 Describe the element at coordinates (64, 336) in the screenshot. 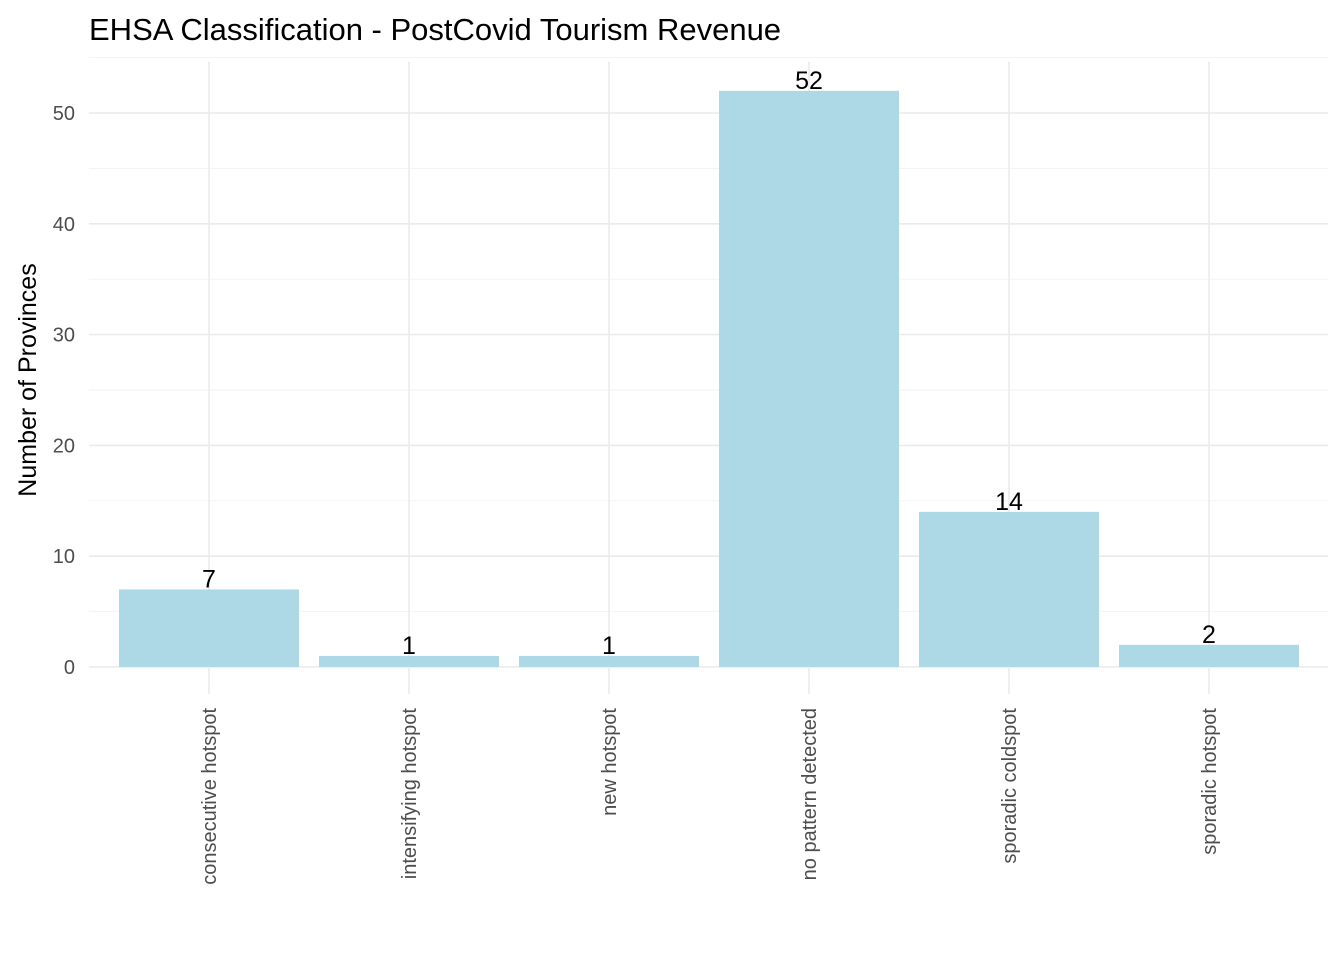

I see `y-tick-label: 30` at that location.